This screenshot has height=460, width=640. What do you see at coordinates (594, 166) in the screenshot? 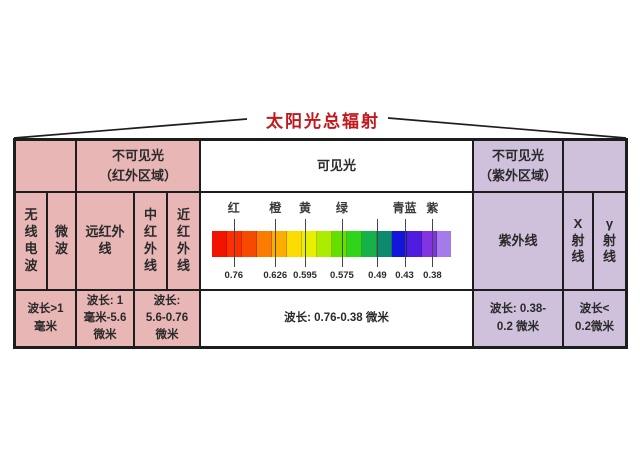
I see `header-blank-right` at bounding box center [594, 166].